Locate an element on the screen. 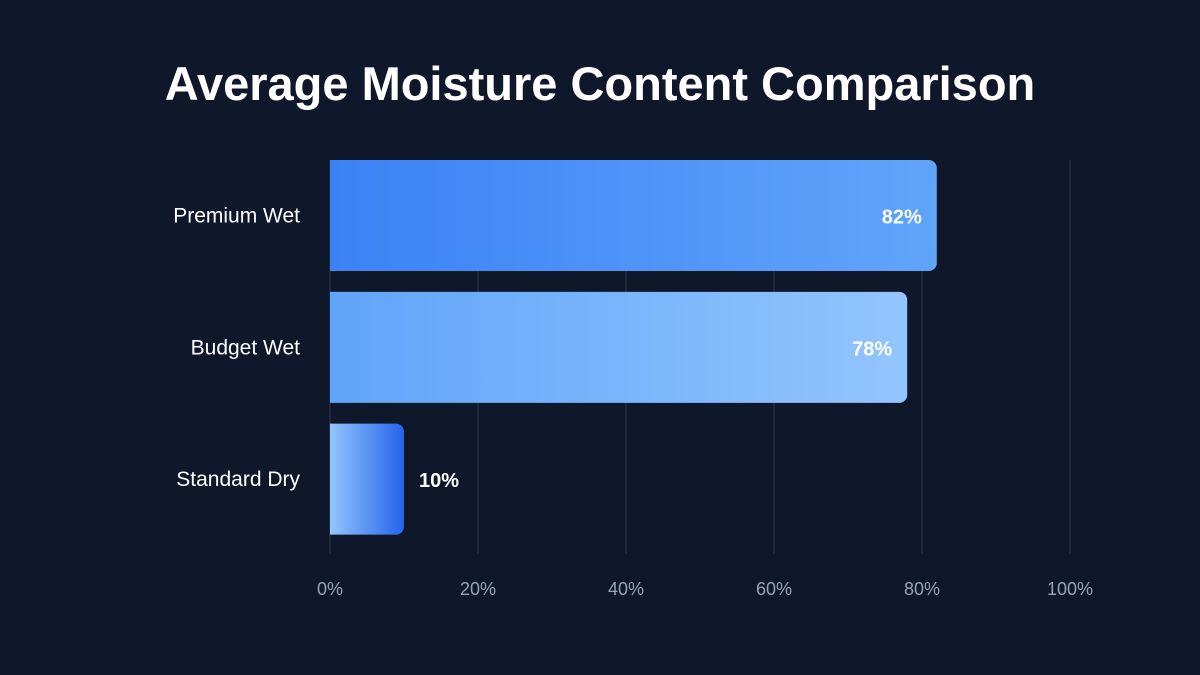  category-label: Standard Dry is located at coordinates (238, 479).